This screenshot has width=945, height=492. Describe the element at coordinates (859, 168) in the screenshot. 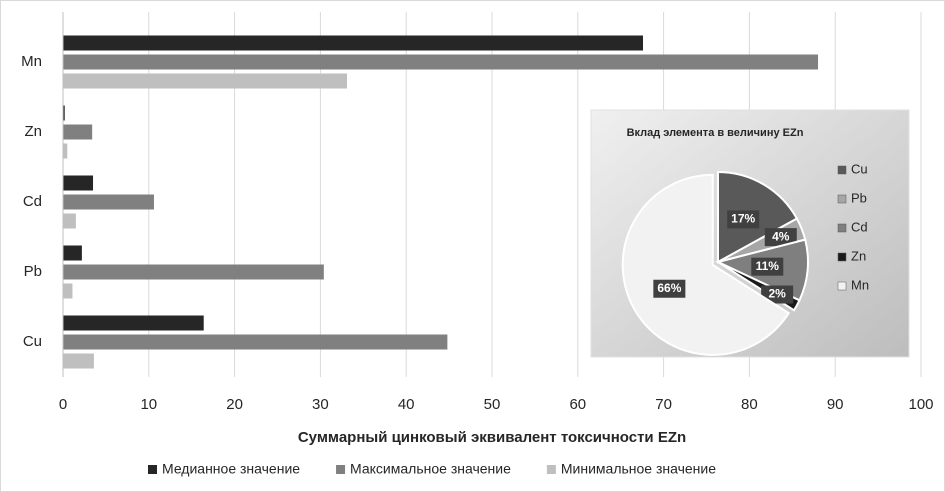

I see `legend-label: Cu` at that location.